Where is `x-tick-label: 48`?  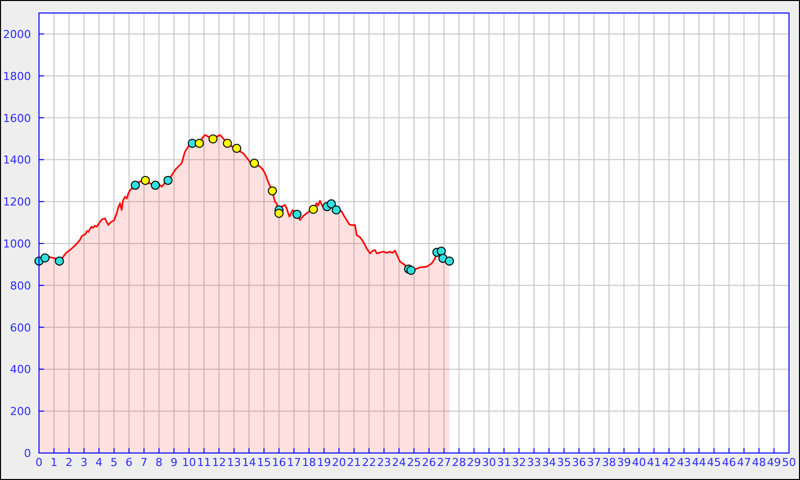 x-tick-label: 48 is located at coordinates (759, 462).